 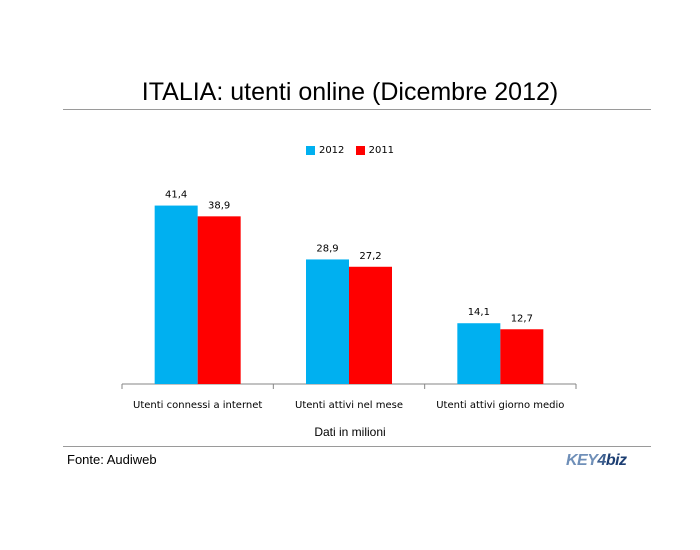 I want to click on legend-item-2012: 2012, so click(x=325, y=150).